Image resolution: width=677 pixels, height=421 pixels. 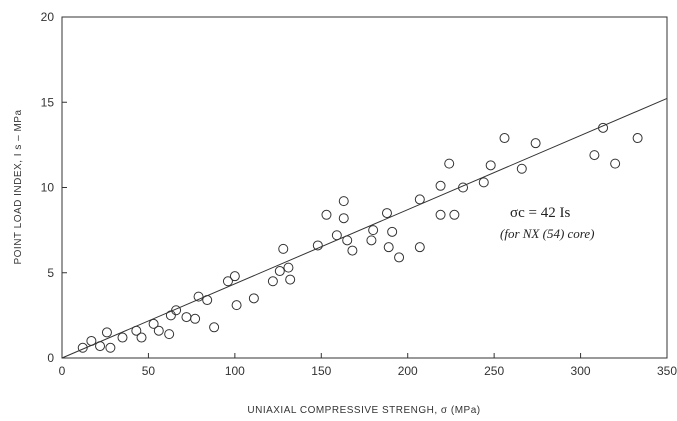 I want to click on x-tick-label: 150, so click(x=321, y=371).